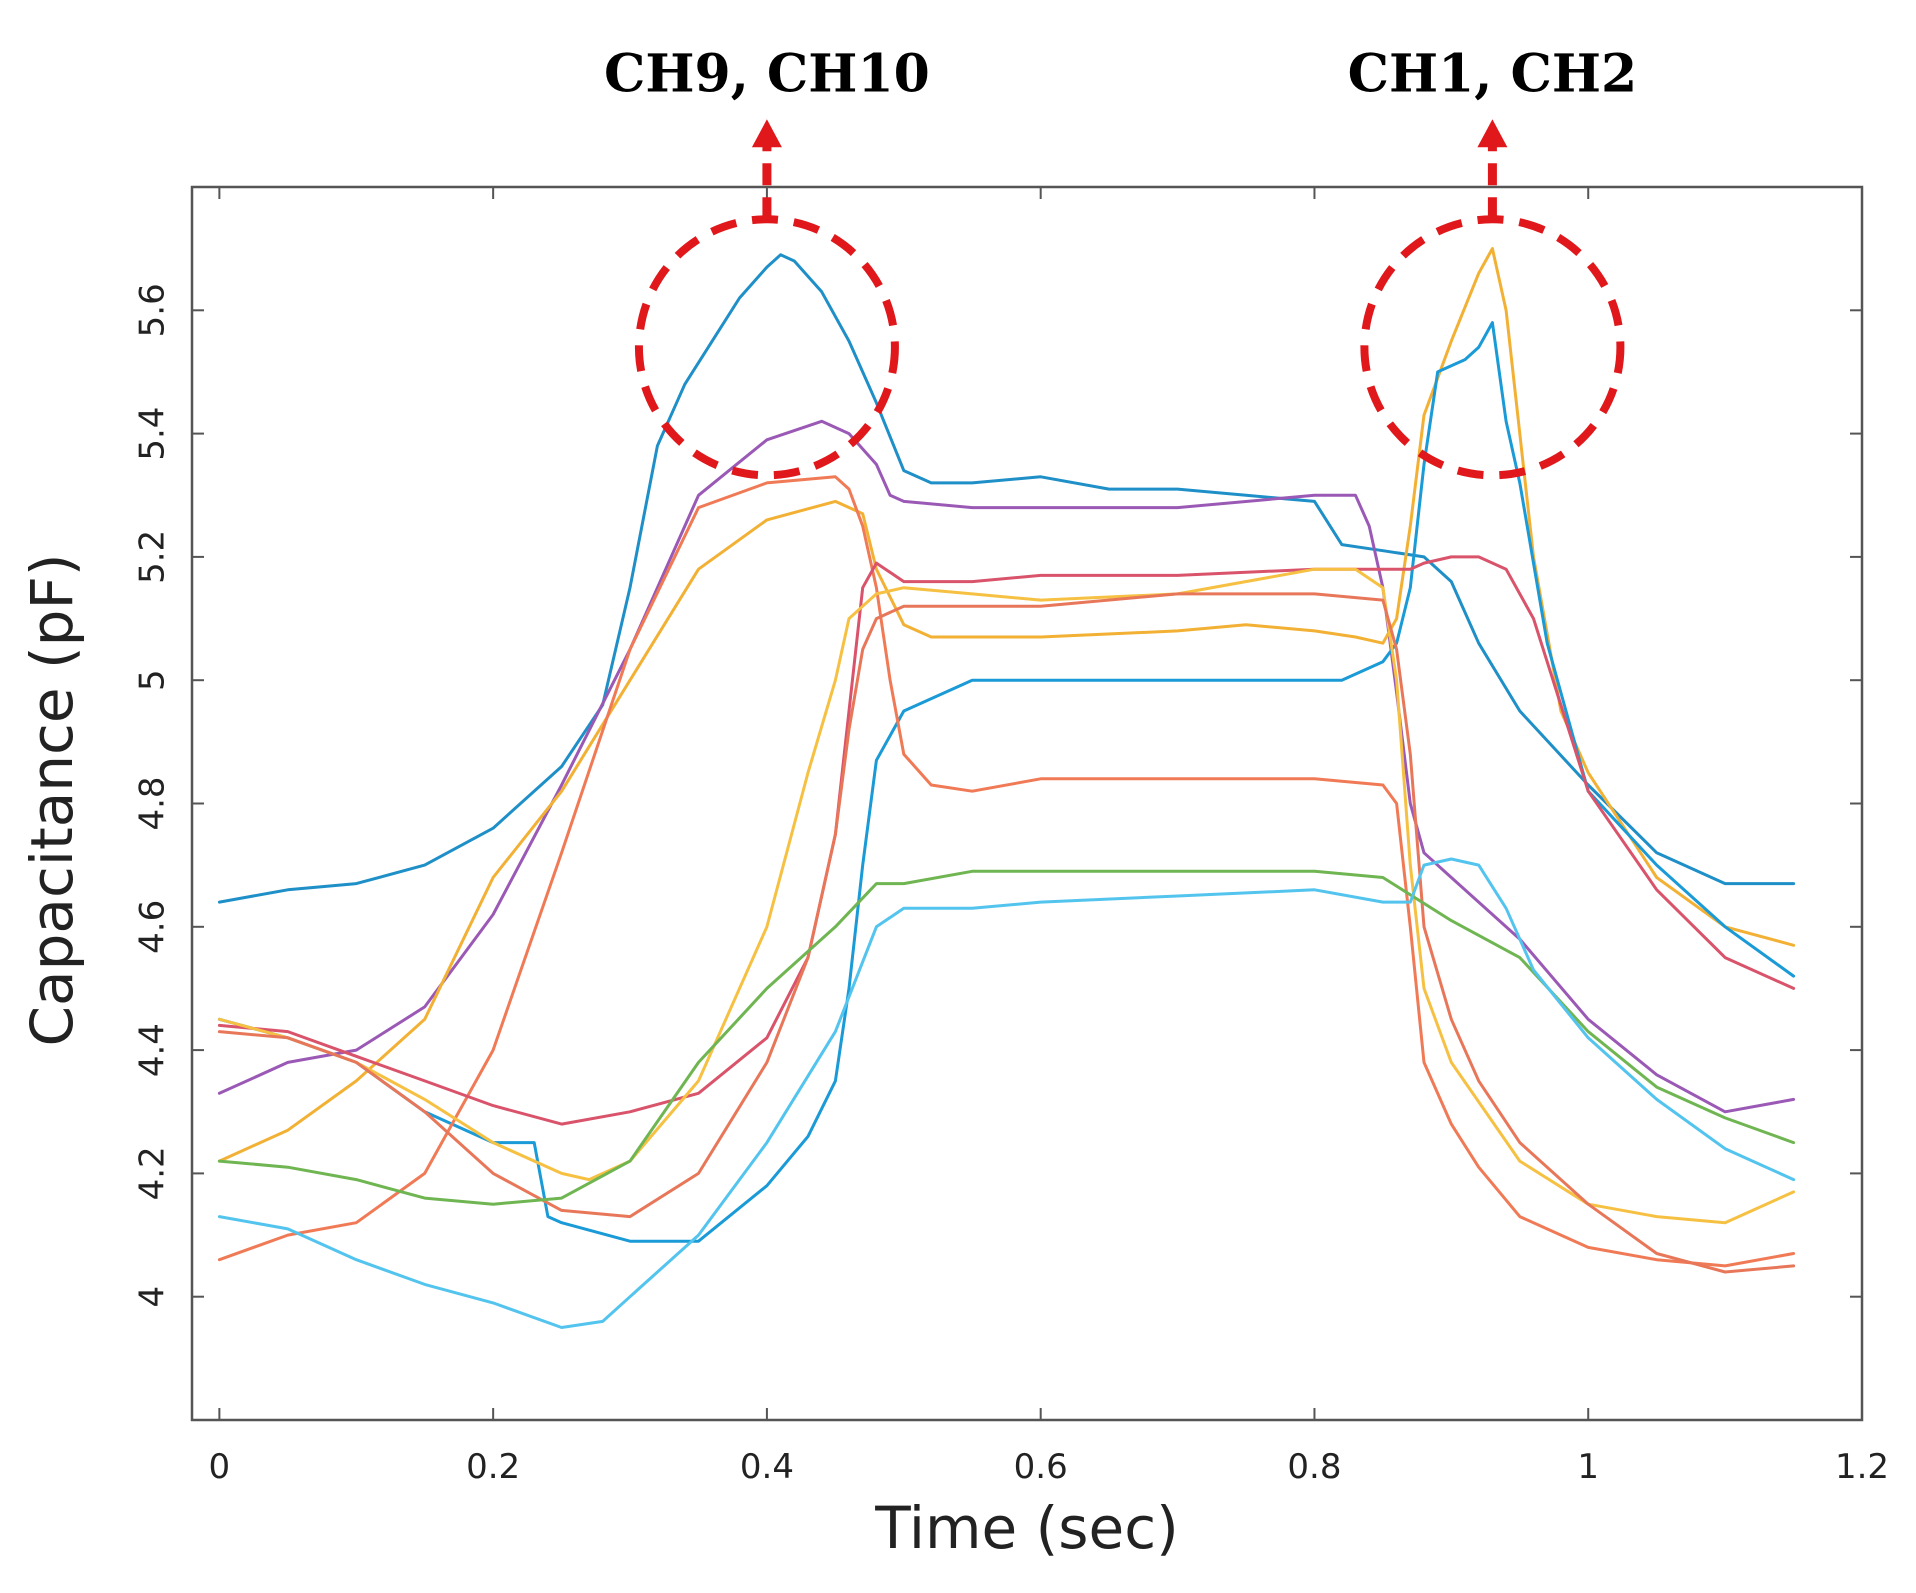 This screenshot has width=1916, height=1593. Describe the element at coordinates (153, 434) in the screenshot. I see `y-tick-label: 5.4` at that location.